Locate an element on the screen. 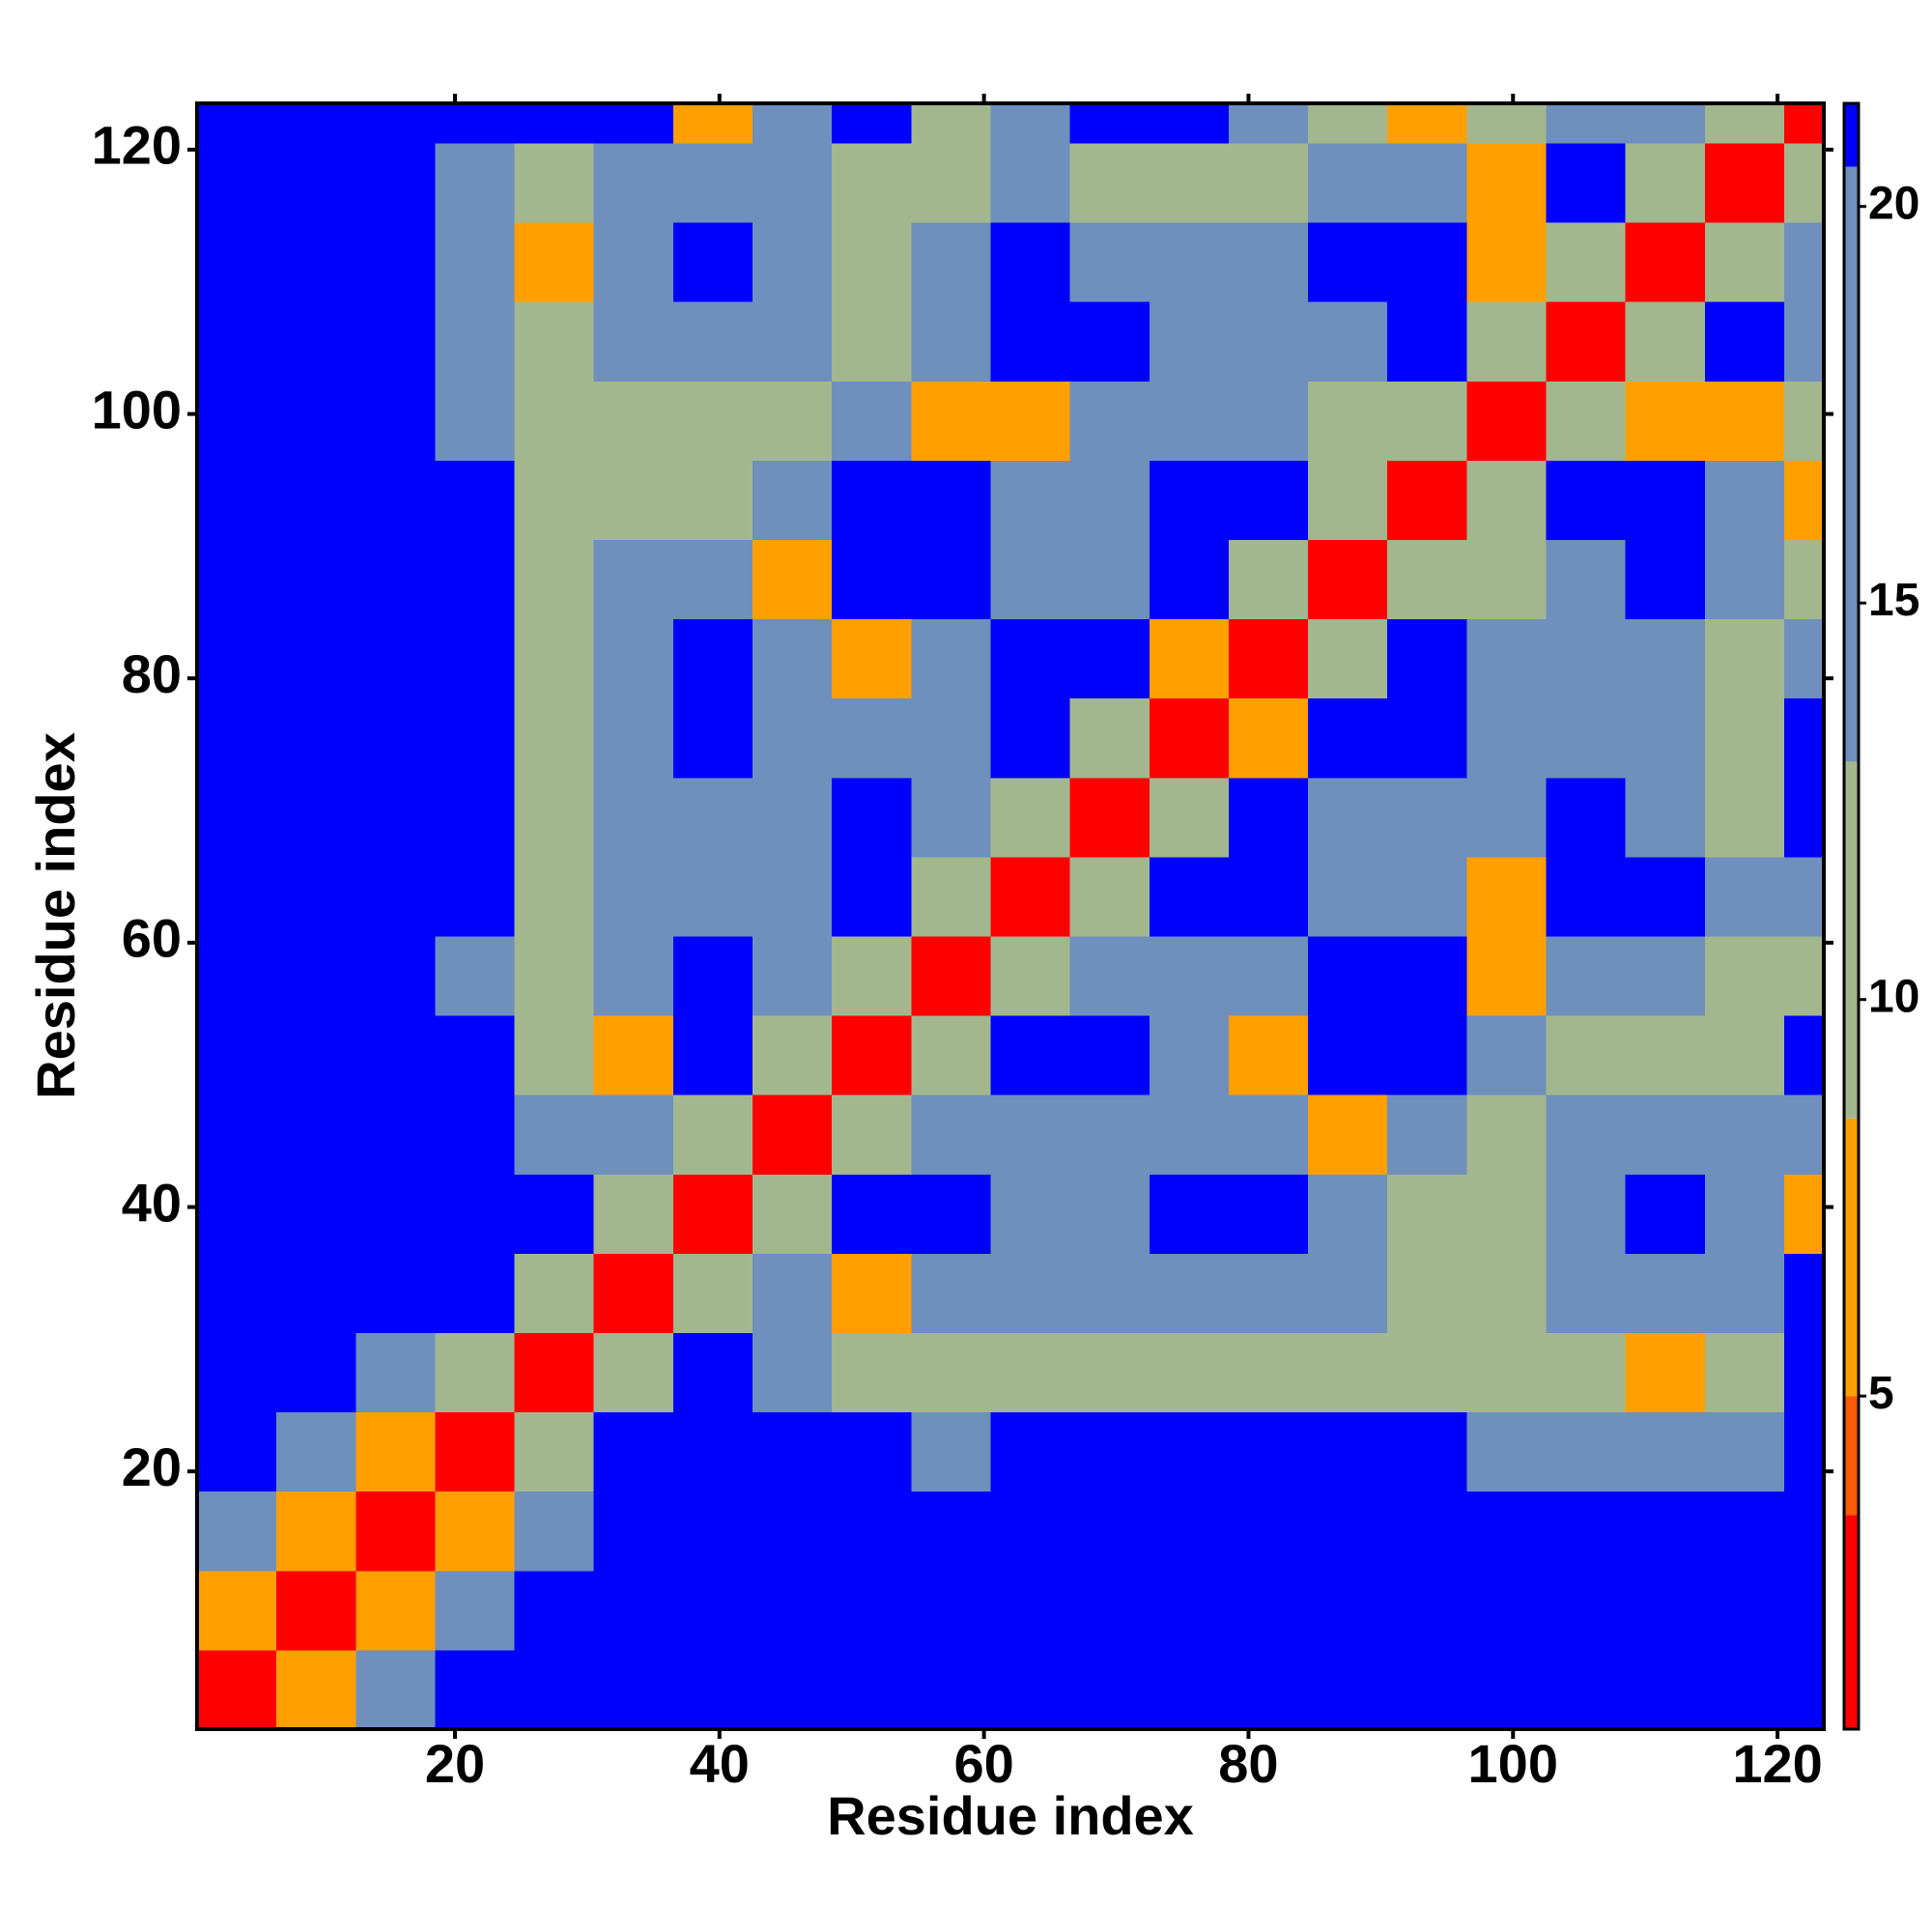 The width and height of the screenshot is (1932, 1932). x-tick-label: 100 is located at coordinates (1513, 1763).